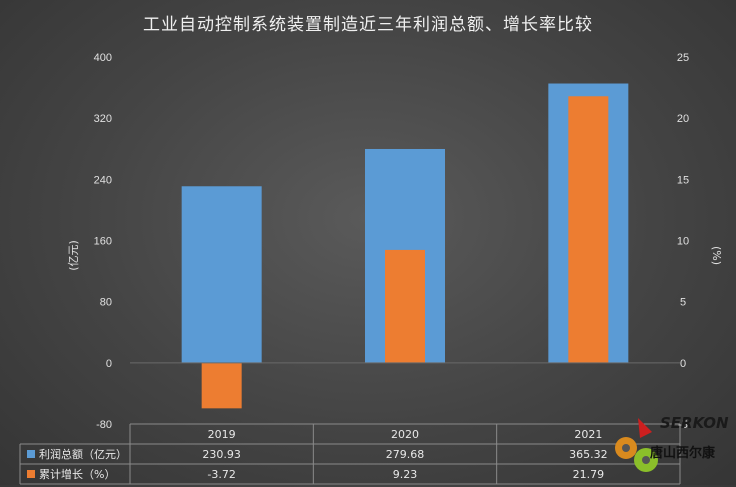 The height and width of the screenshot is (487, 736). What do you see at coordinates (588, 454) in the screenshot?
I see `table-cell: 365.32` at bounding box center [588, 454].